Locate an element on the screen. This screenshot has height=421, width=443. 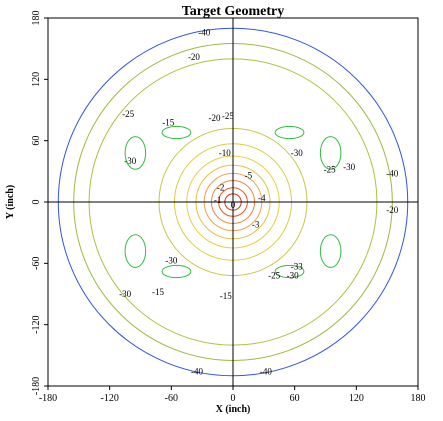
contour-label-14: -2 is located at coordinates (221, 188).